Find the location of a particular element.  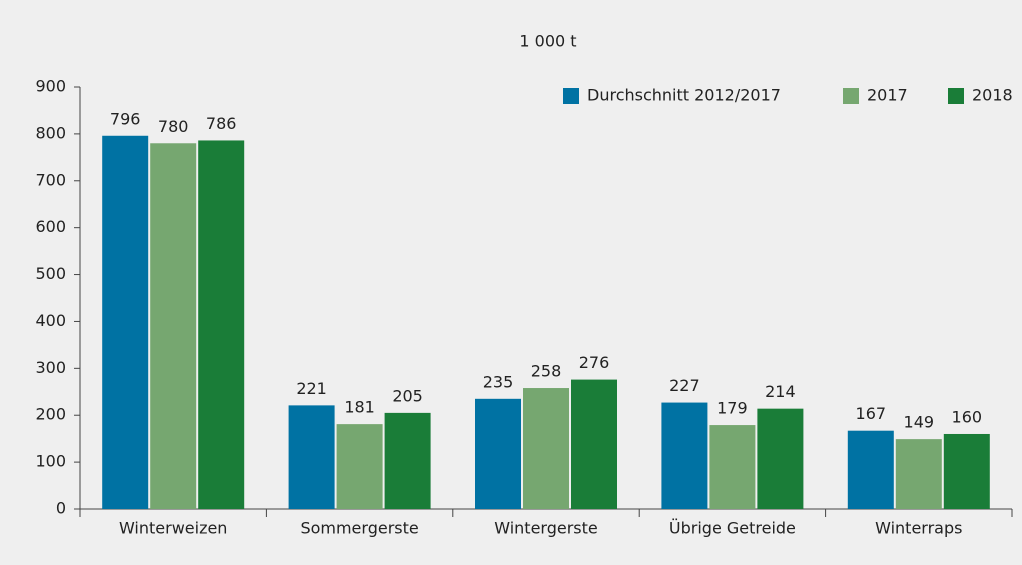

y-tick-label: 100 is located at coordinates (50, 461).